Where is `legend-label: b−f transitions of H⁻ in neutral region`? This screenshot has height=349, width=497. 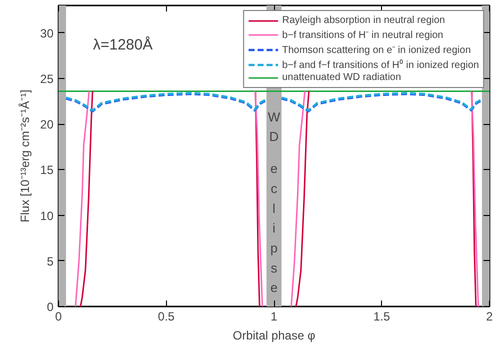 legend-label: b−f transitions of H⁻ in neutral region is located at coordinates (363, 35).